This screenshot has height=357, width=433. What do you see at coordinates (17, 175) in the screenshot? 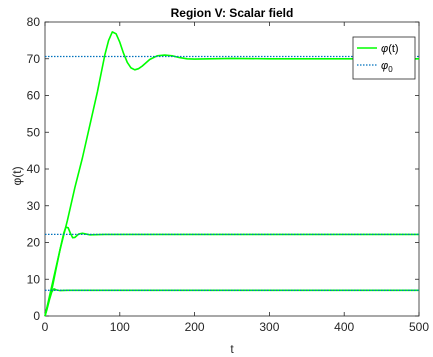
I see `y-axis-label: φ(t)` at bounding box center [17, 175].